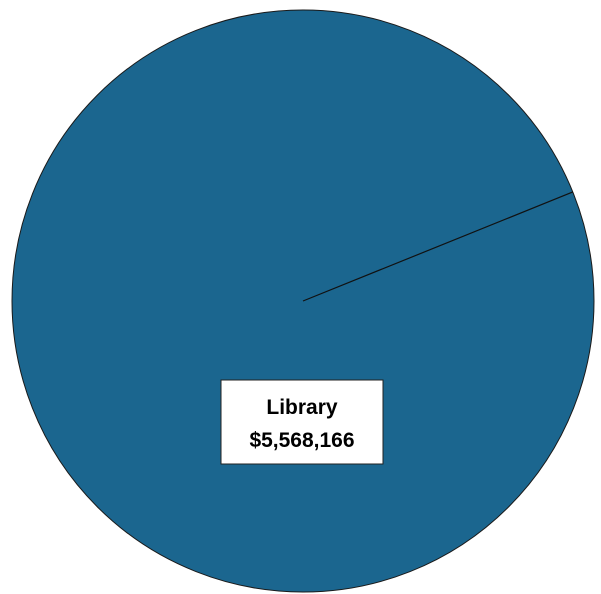 The height and width of the screenshot is (594, 601). What do you see at coordinates (438, 246) in the screenshot?
I see `pie-slice-boundary` at bounding box center [438, 246].